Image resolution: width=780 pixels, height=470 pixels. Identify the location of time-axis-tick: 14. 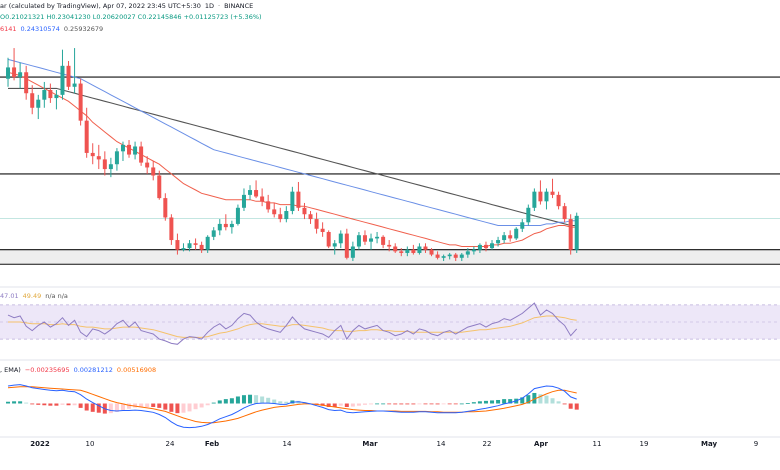
(287, 444).